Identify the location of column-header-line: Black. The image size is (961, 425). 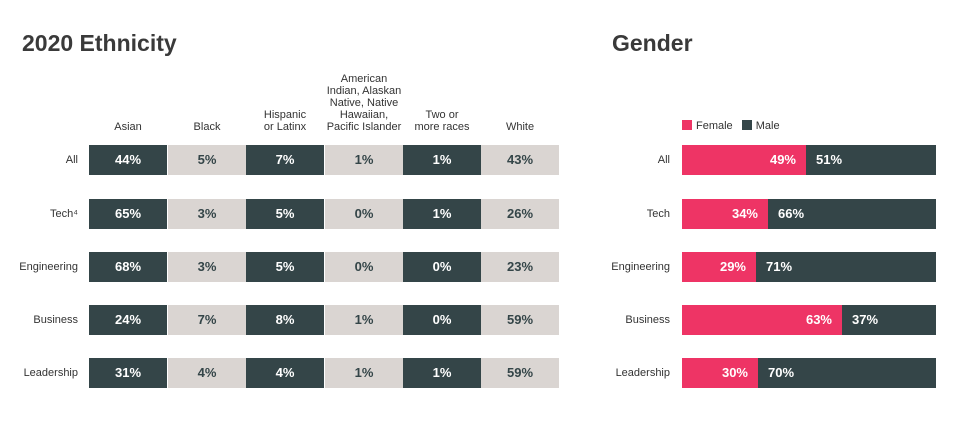
(207, 127).